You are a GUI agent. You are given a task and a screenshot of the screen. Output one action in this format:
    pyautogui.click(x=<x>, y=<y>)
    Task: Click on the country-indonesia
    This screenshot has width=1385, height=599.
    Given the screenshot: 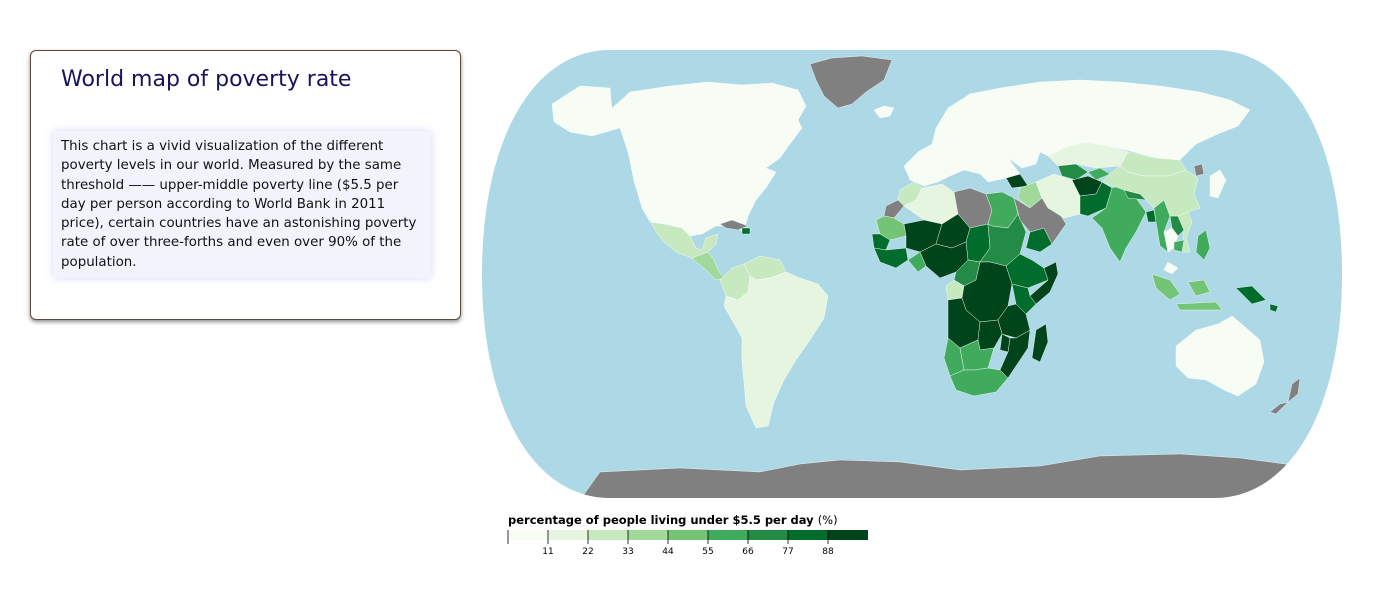 What is the action you would take?
    pyautogui.click(x=1187, y=292)
    